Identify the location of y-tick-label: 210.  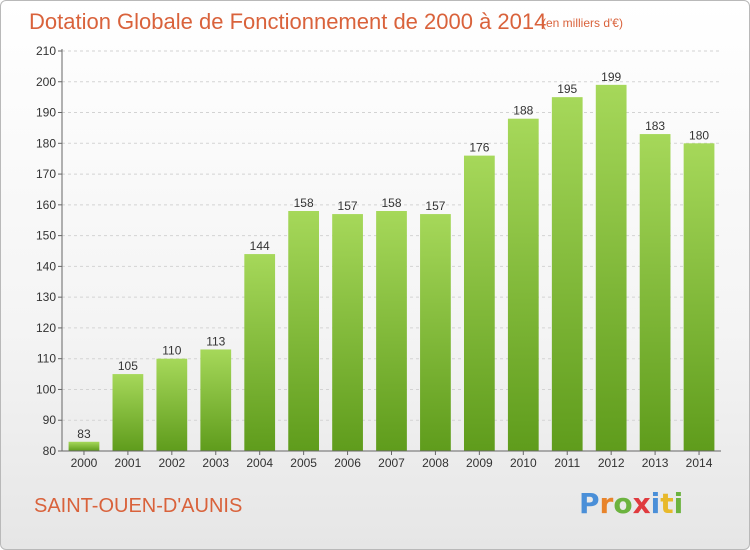
(46, 51).